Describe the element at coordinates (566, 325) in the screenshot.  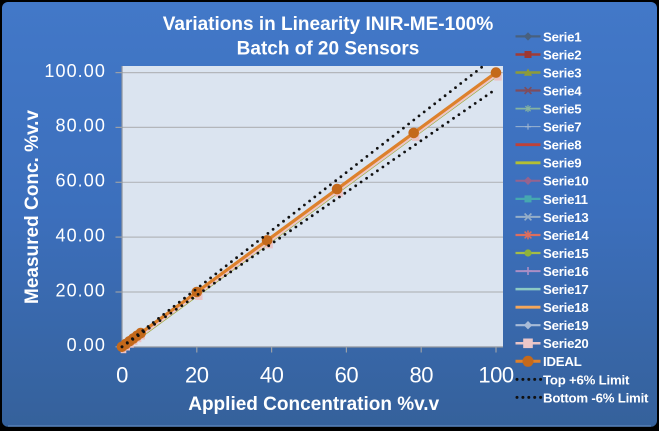
I see `svg-text: Serie19` at that location.